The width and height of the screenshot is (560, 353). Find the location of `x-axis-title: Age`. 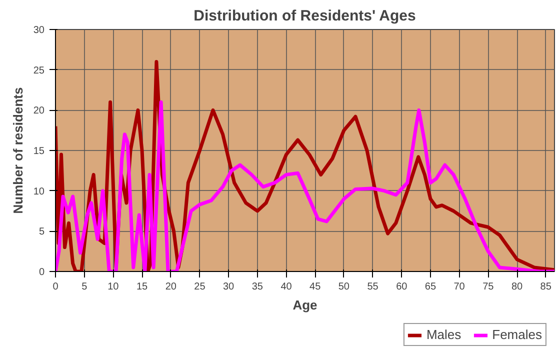

x-axis-title: Age is located at coordinates (305, 305).